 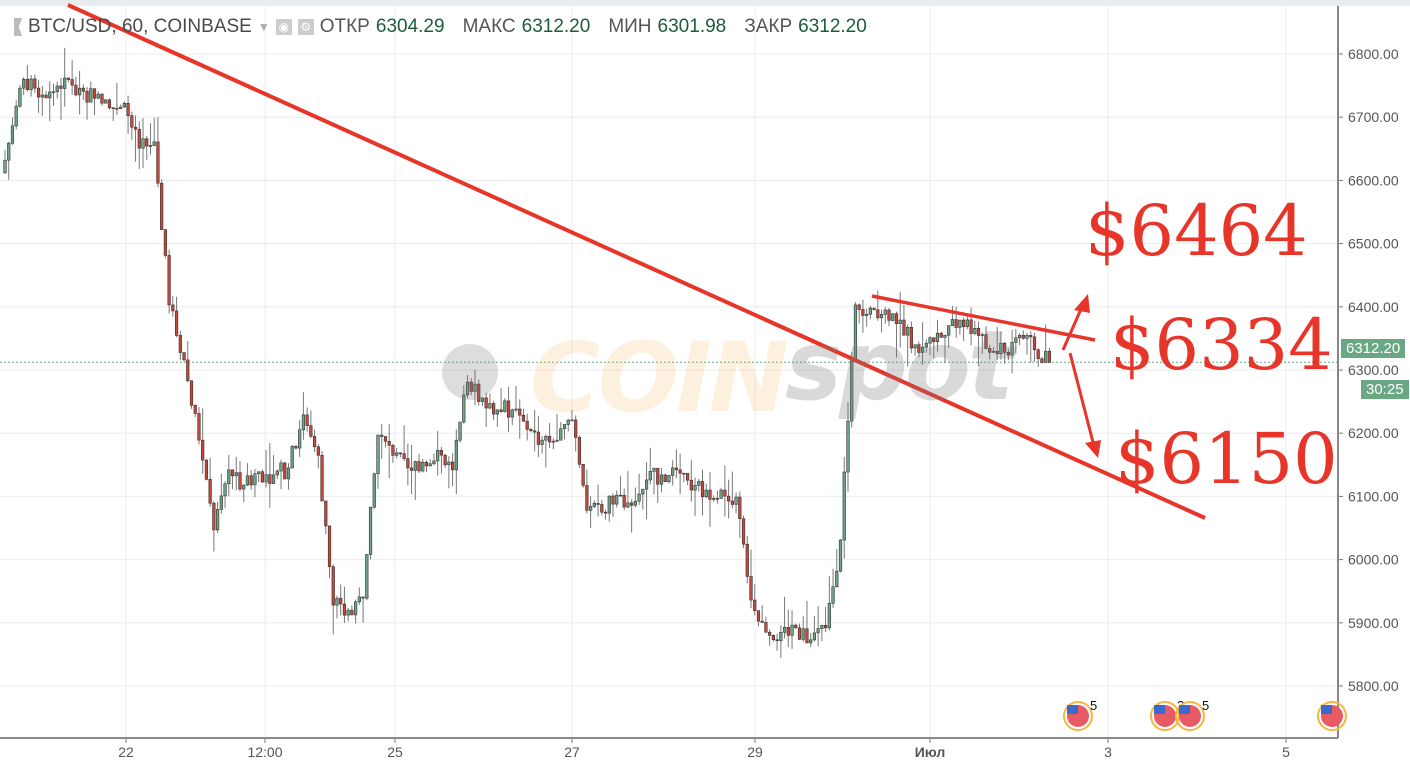 I want to click on annotation-mid: $6334, so click(x=1221, y=345).